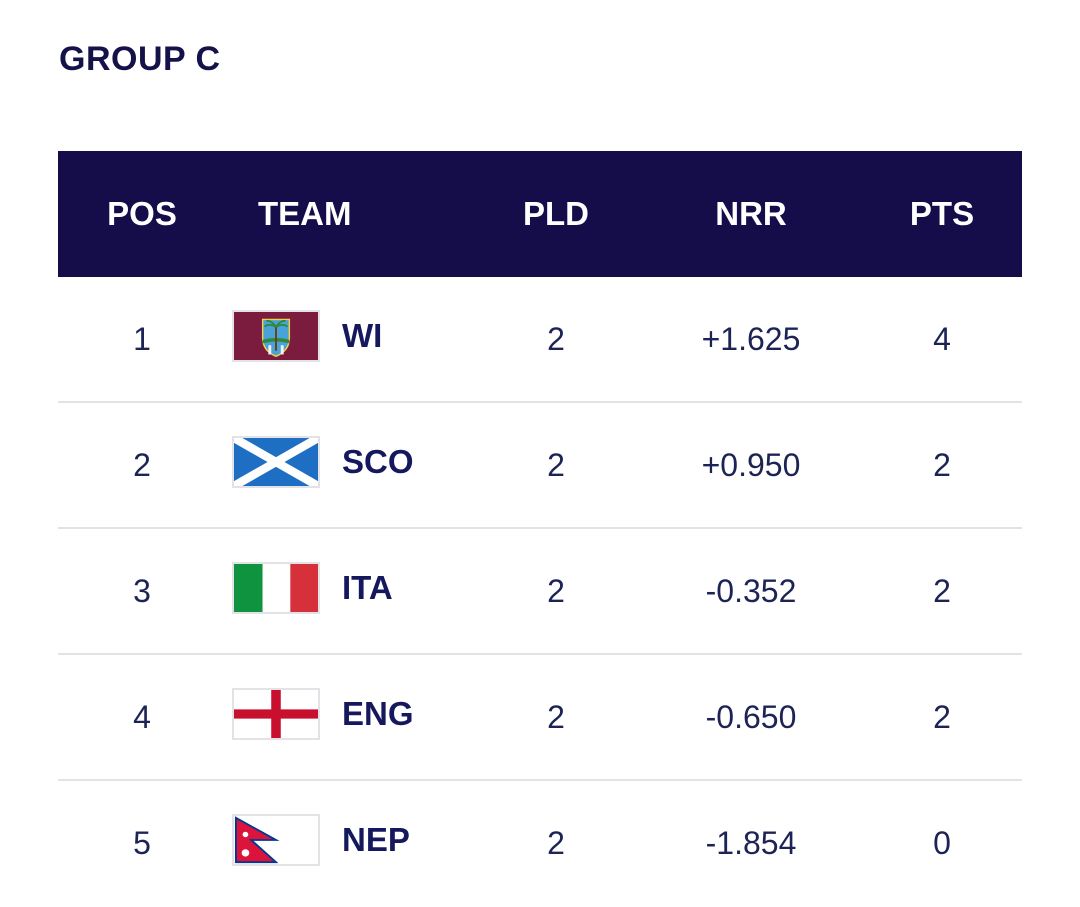  Describe the element at coordinates (751, 339) in the screenshot. I see `nrr-cell: +1.625` at that location.